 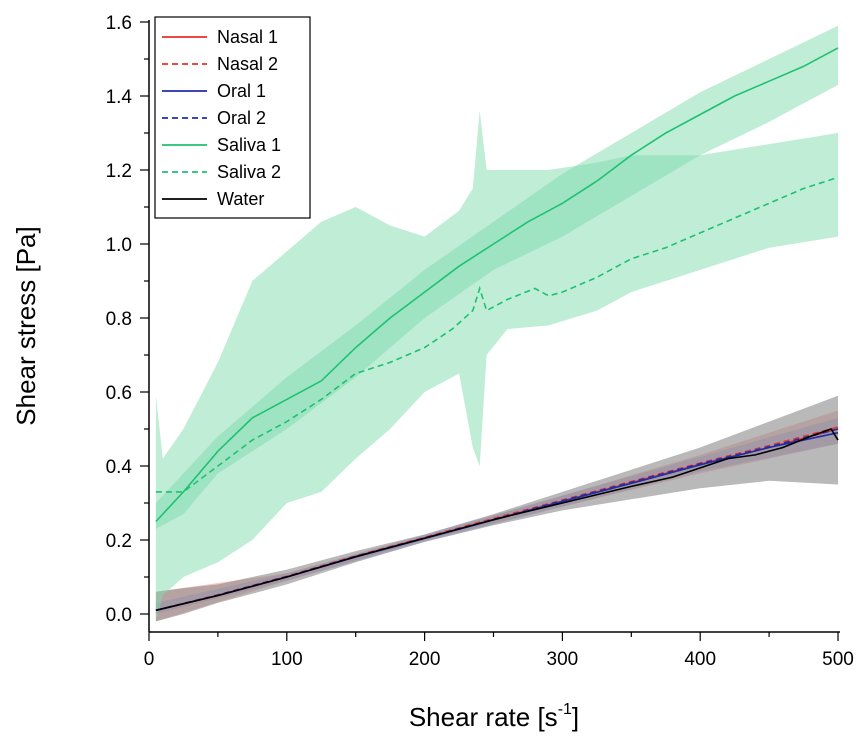 What do you see at coordinates (119, 23) in the screenshot?
I see `y-tick-label: 1.6` at bounding box center [119, 23].